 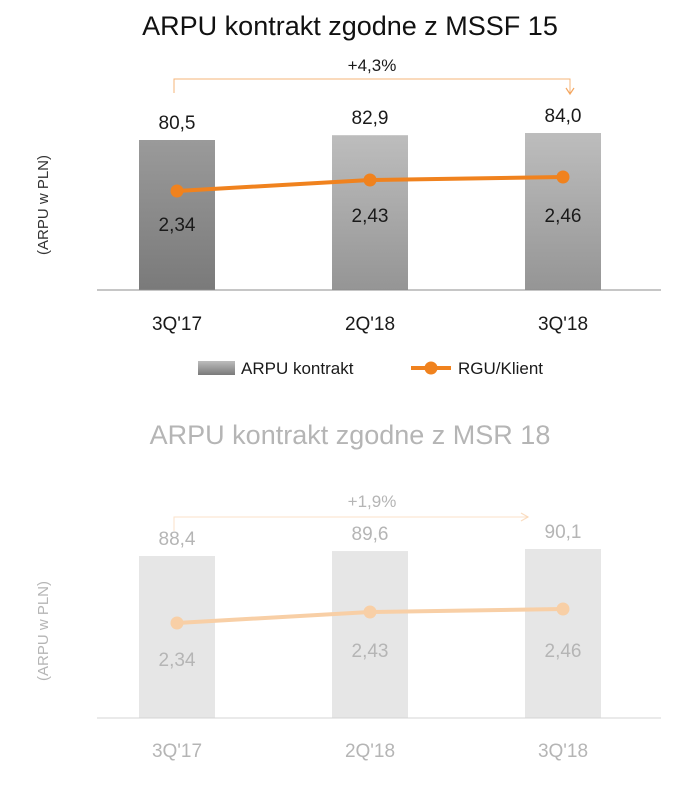 What do you see at coordinates (177, 123) in the screenshot?
I see `bar-value-label: 80,5` at bounding box center [177, 123].